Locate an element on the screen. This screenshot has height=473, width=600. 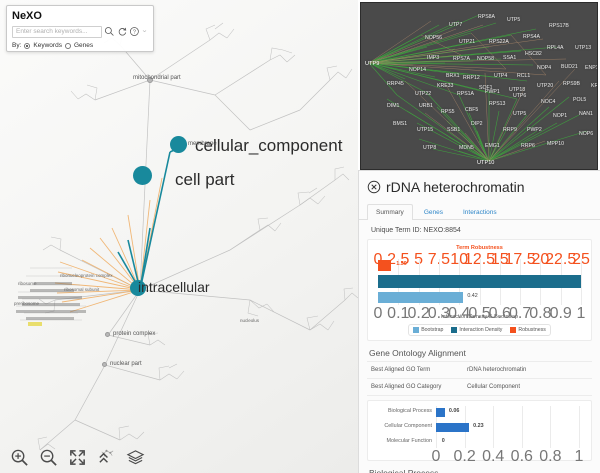
biological-process-heading: Biological Process is located at coordinates (404, 470).